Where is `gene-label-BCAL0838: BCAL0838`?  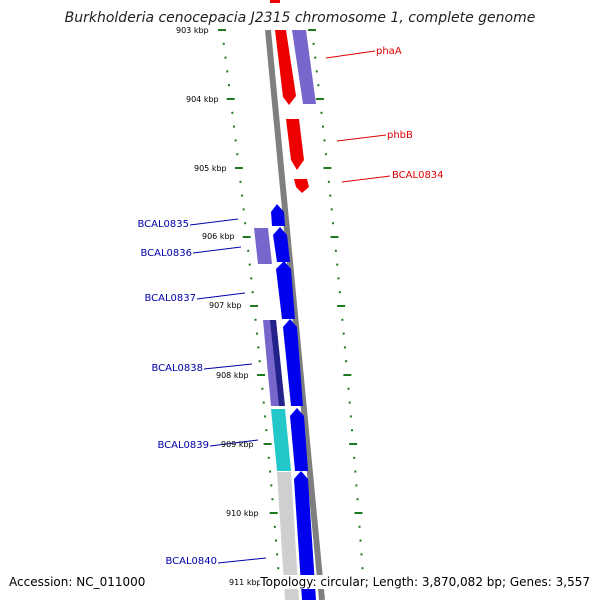
gene-label-BCAL0838: BCAL0838 is located at coordinates (177, 368).